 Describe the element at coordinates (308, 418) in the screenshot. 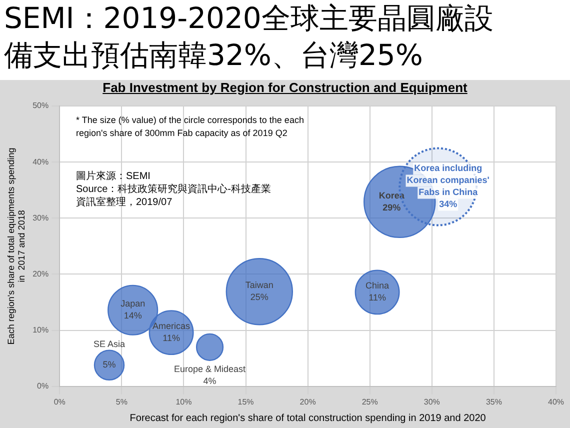

I see `x-axis-title: Forecast for each region's share of total construction spending in 2019 and 2020` at that location.